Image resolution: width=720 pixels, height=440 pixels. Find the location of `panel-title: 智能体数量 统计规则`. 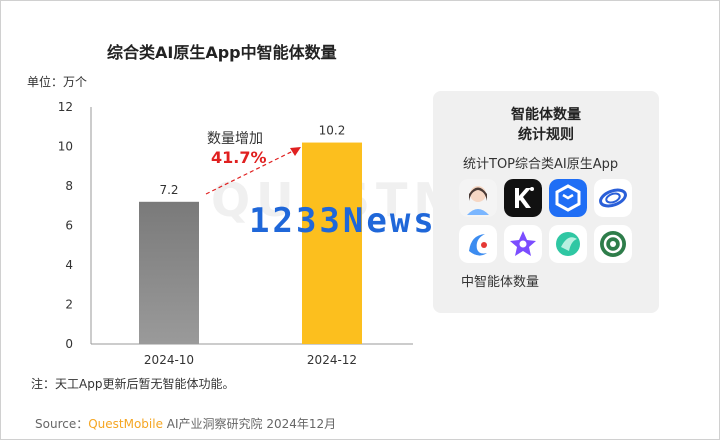

panel-title: 智能体数量 统计规则 is located at coordinates (546, 125).